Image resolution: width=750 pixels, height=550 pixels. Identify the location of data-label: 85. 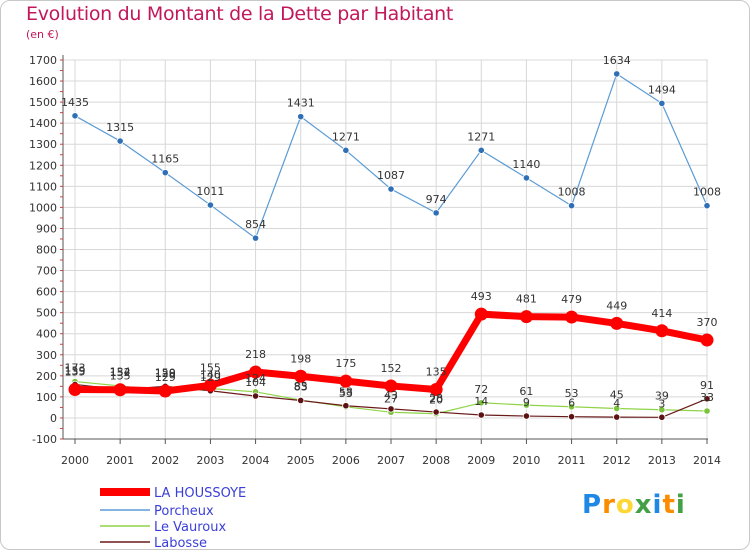
(301, 386).